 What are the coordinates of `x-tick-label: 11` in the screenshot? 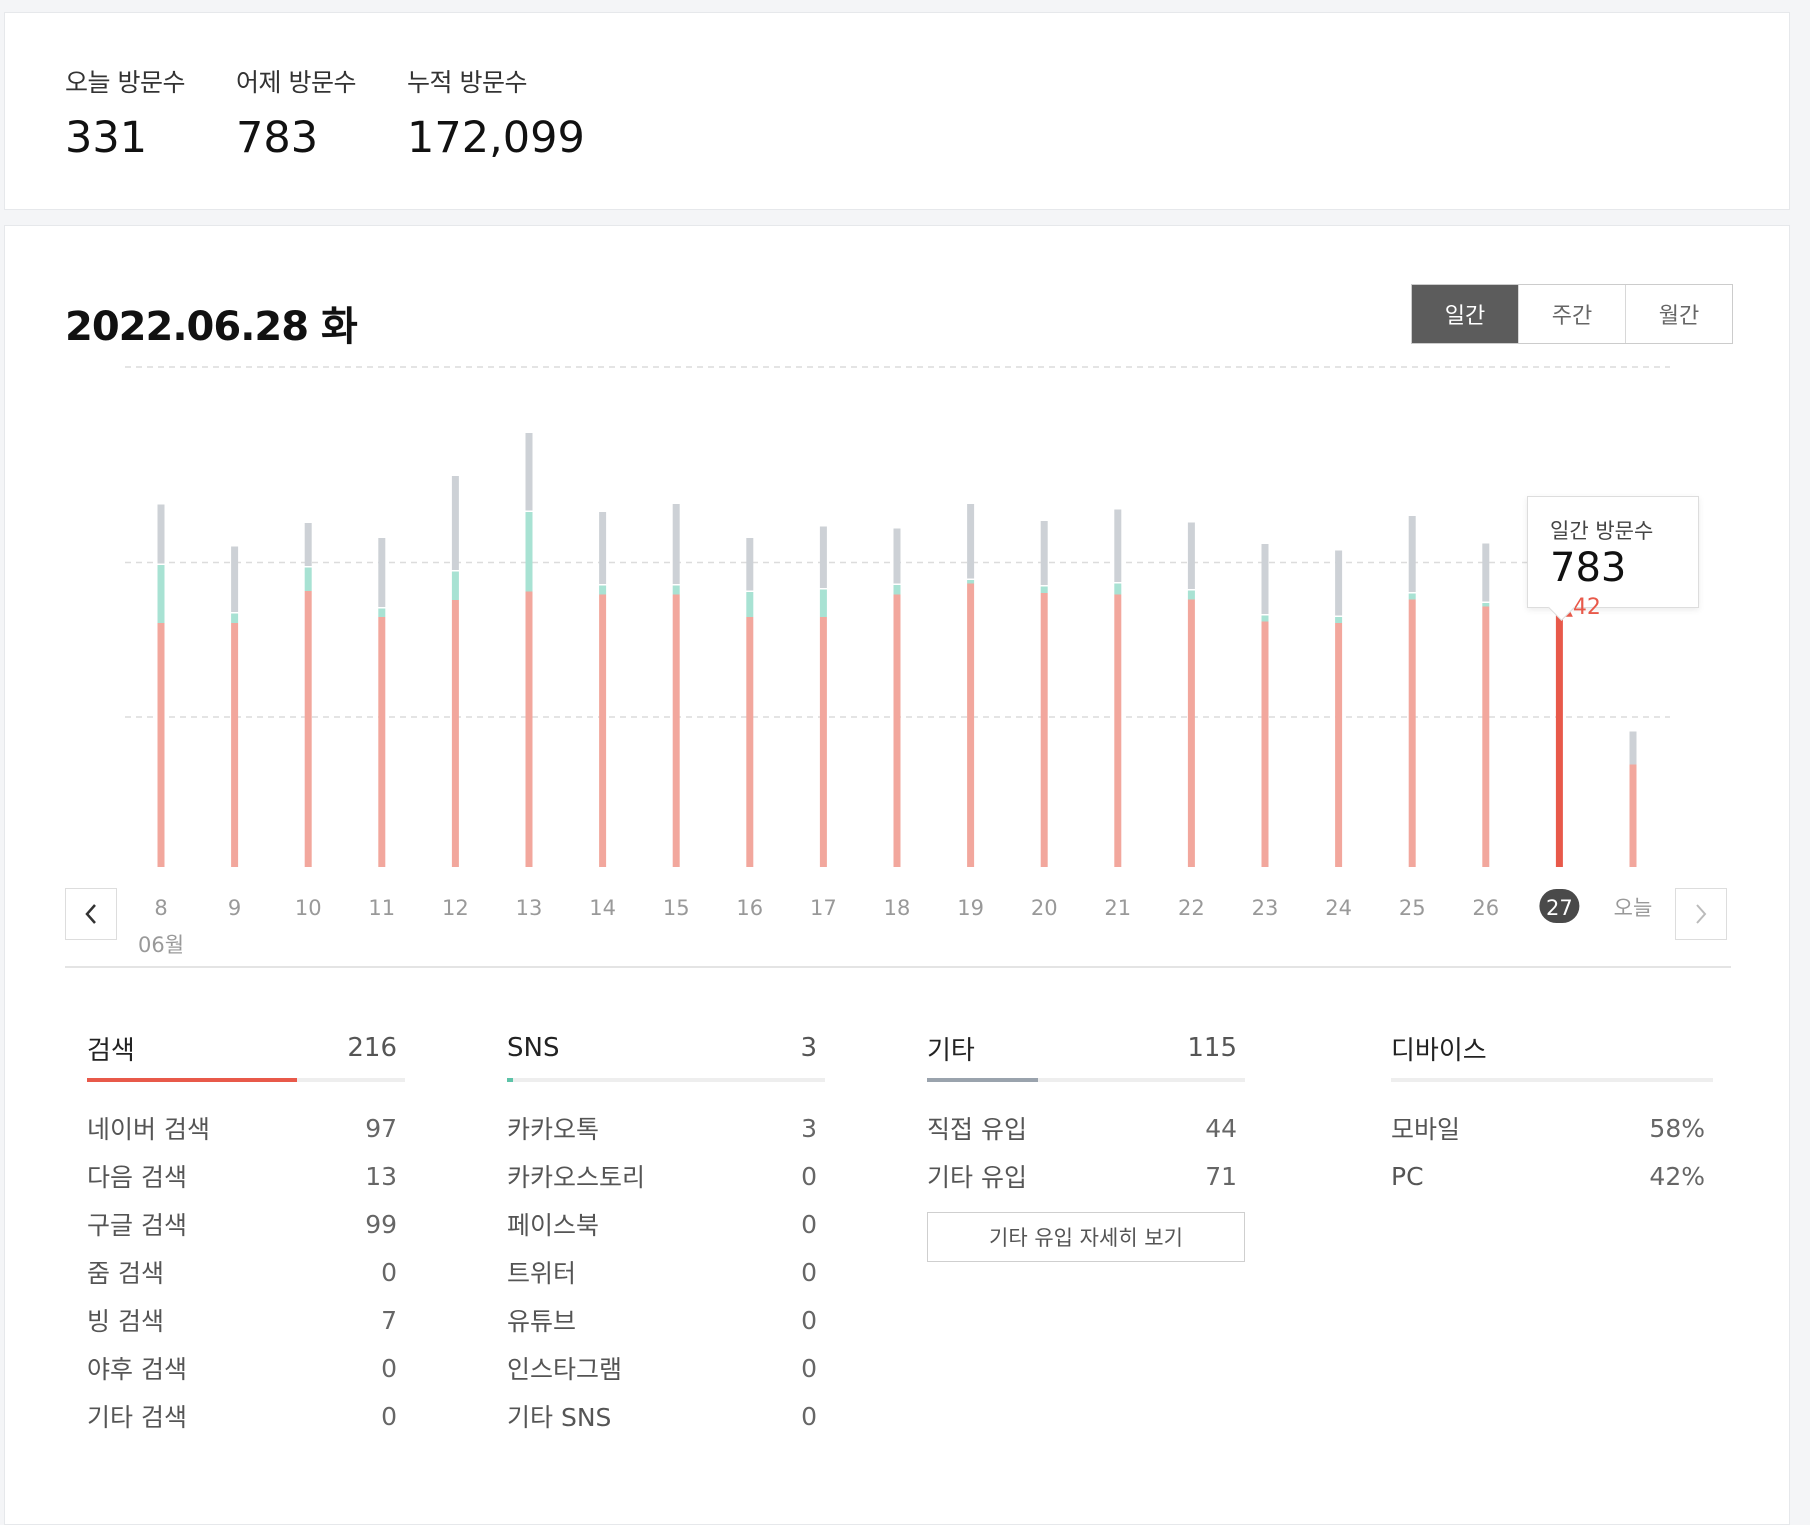 It's located at (381, 908).